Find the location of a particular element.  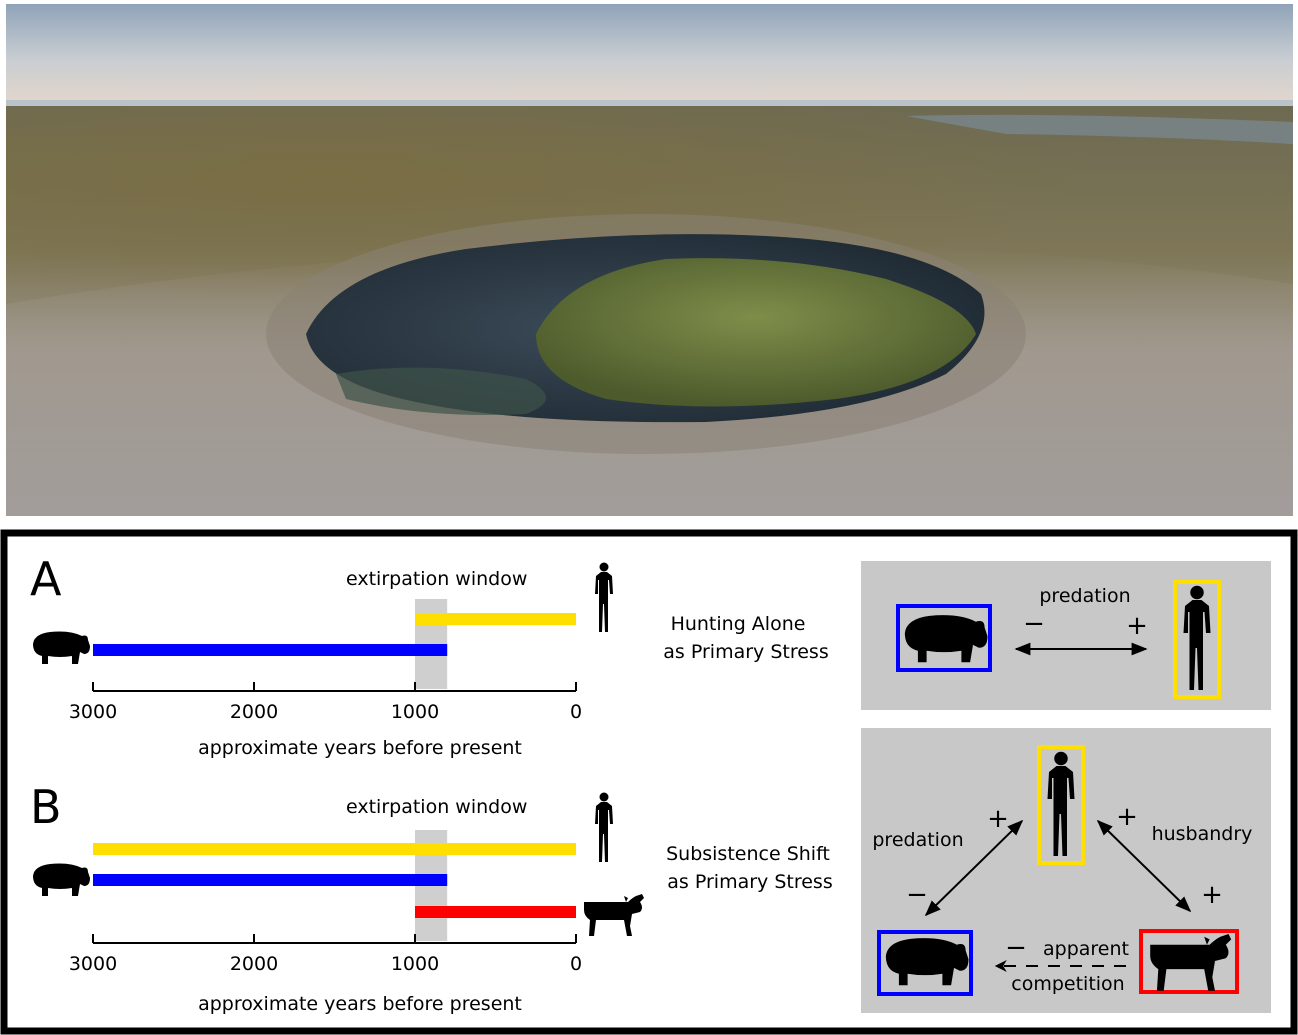

panel-b-husbandry-label: husbandry is located at coordinates (1202, 834).